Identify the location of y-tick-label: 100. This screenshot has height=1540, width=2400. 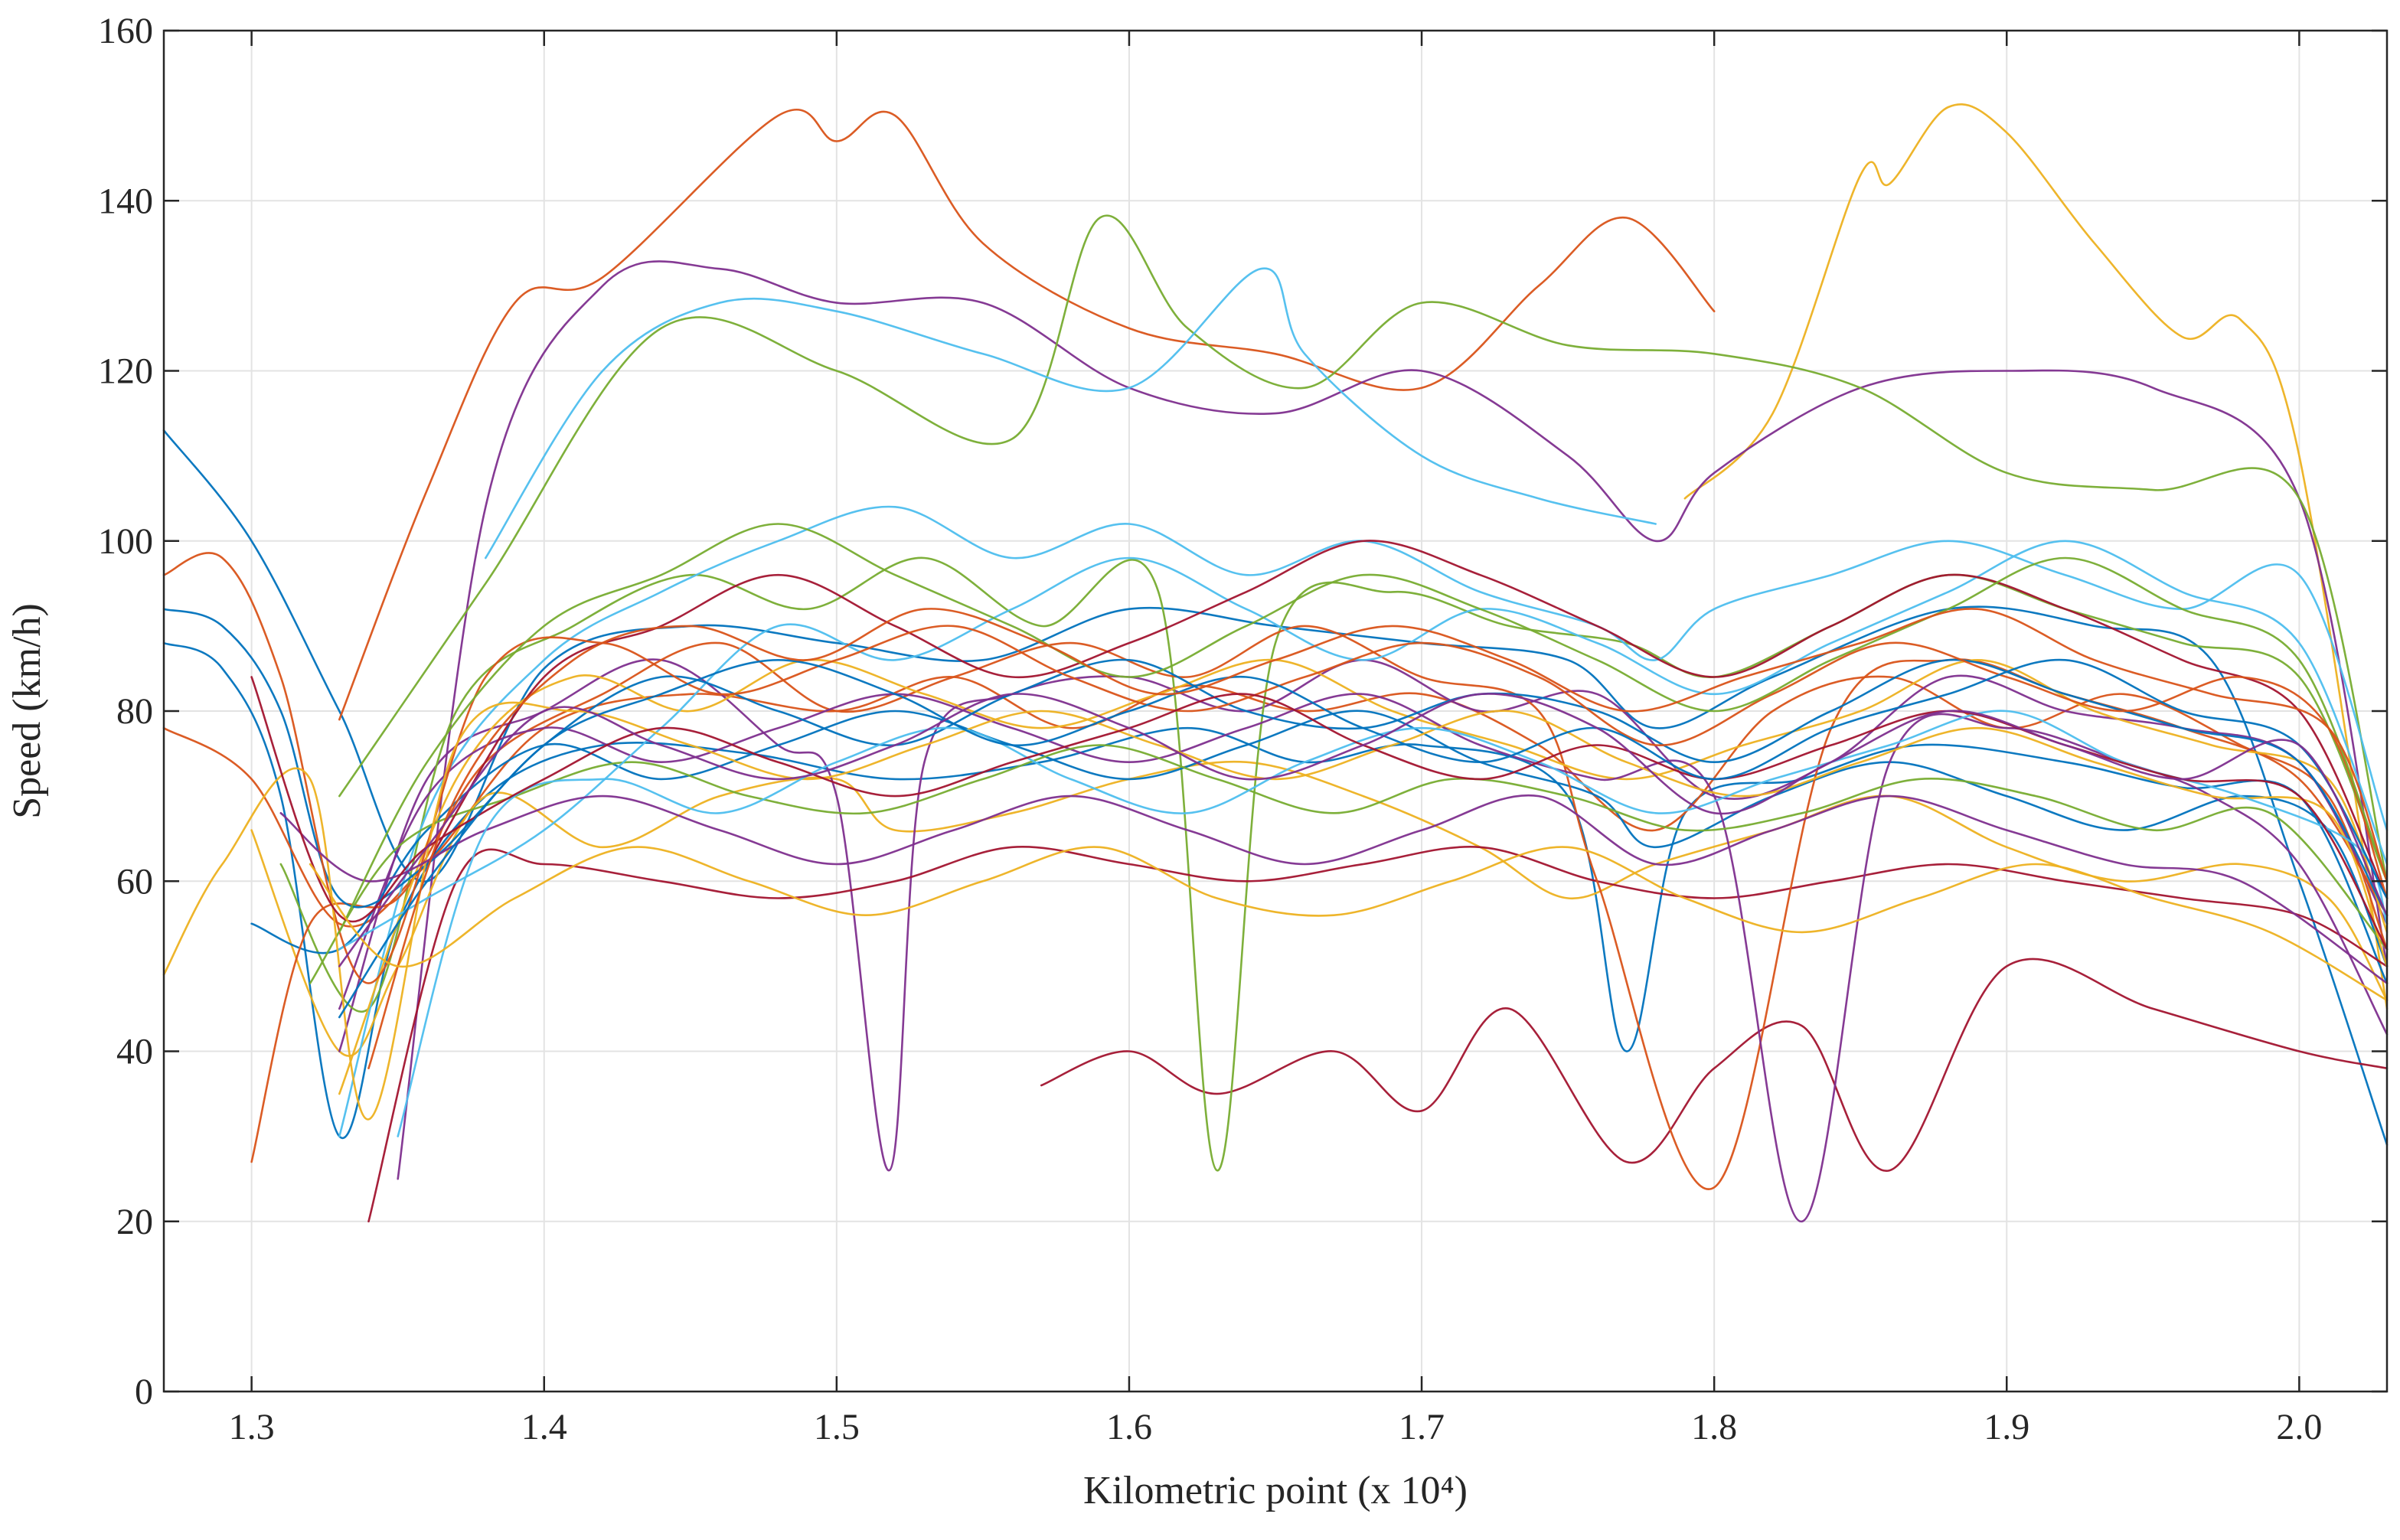
(125, 541).